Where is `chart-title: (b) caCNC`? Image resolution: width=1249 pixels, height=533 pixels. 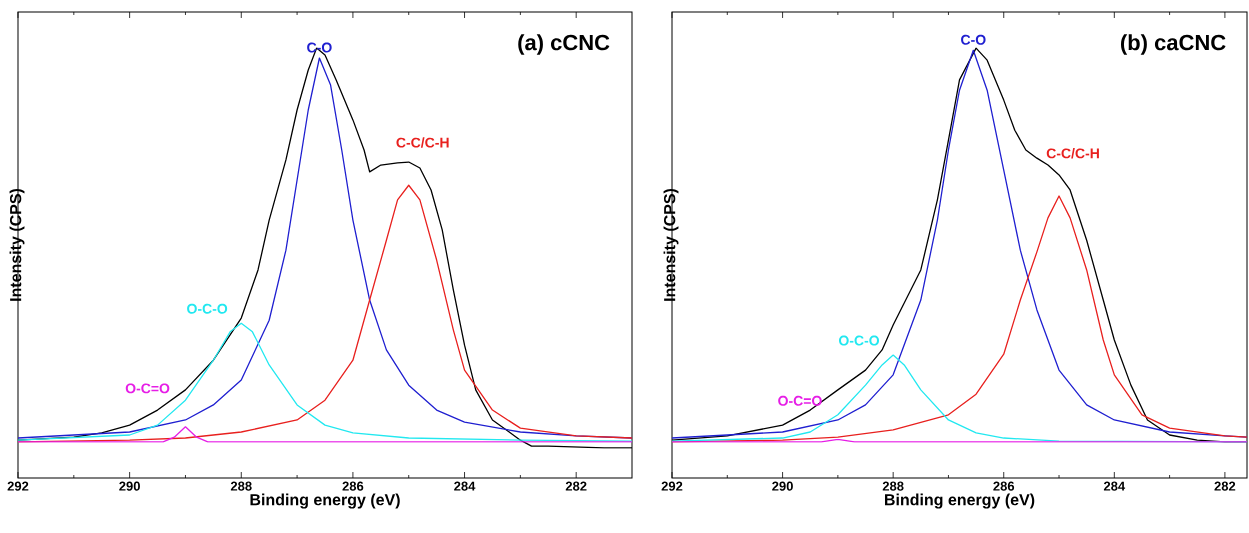 chart-title: (b) caCNC is located at coordinates (1173, 44).